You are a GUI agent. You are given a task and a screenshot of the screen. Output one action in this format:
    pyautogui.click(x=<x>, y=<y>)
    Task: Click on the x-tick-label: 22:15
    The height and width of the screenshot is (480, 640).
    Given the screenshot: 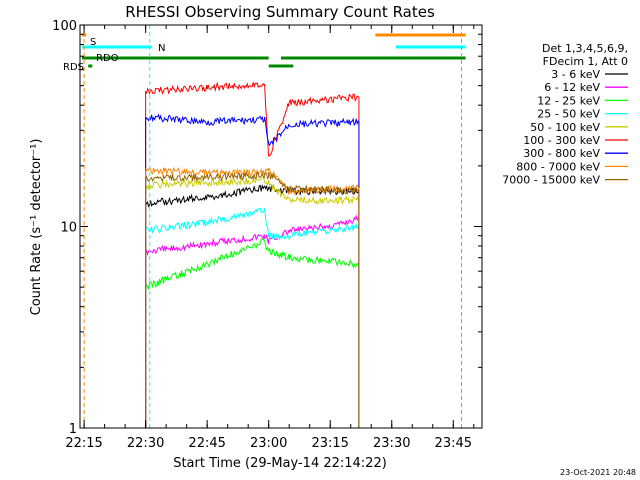 What is the action you would take?
    pyautogui.click(x=83, y=443)
    